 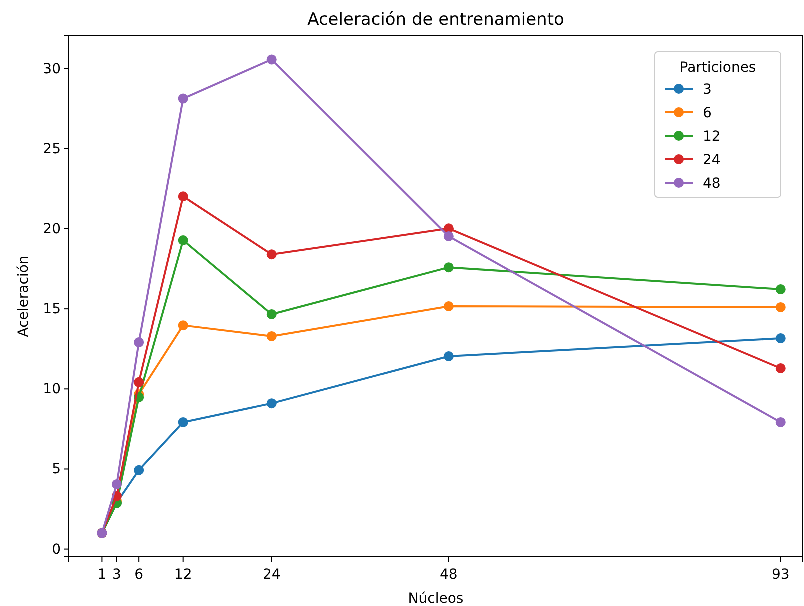 What do you see at coordinates (707, 90) in the screenshot?
I see `legend-label: 3` at bounding box center [707, 90].